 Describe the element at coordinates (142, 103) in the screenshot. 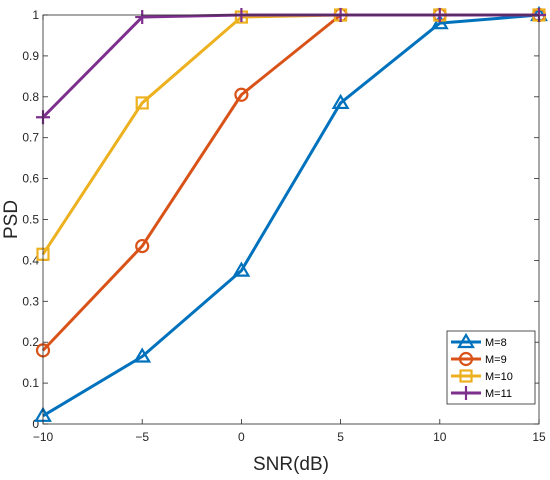

I see `data-point-square` at that location.